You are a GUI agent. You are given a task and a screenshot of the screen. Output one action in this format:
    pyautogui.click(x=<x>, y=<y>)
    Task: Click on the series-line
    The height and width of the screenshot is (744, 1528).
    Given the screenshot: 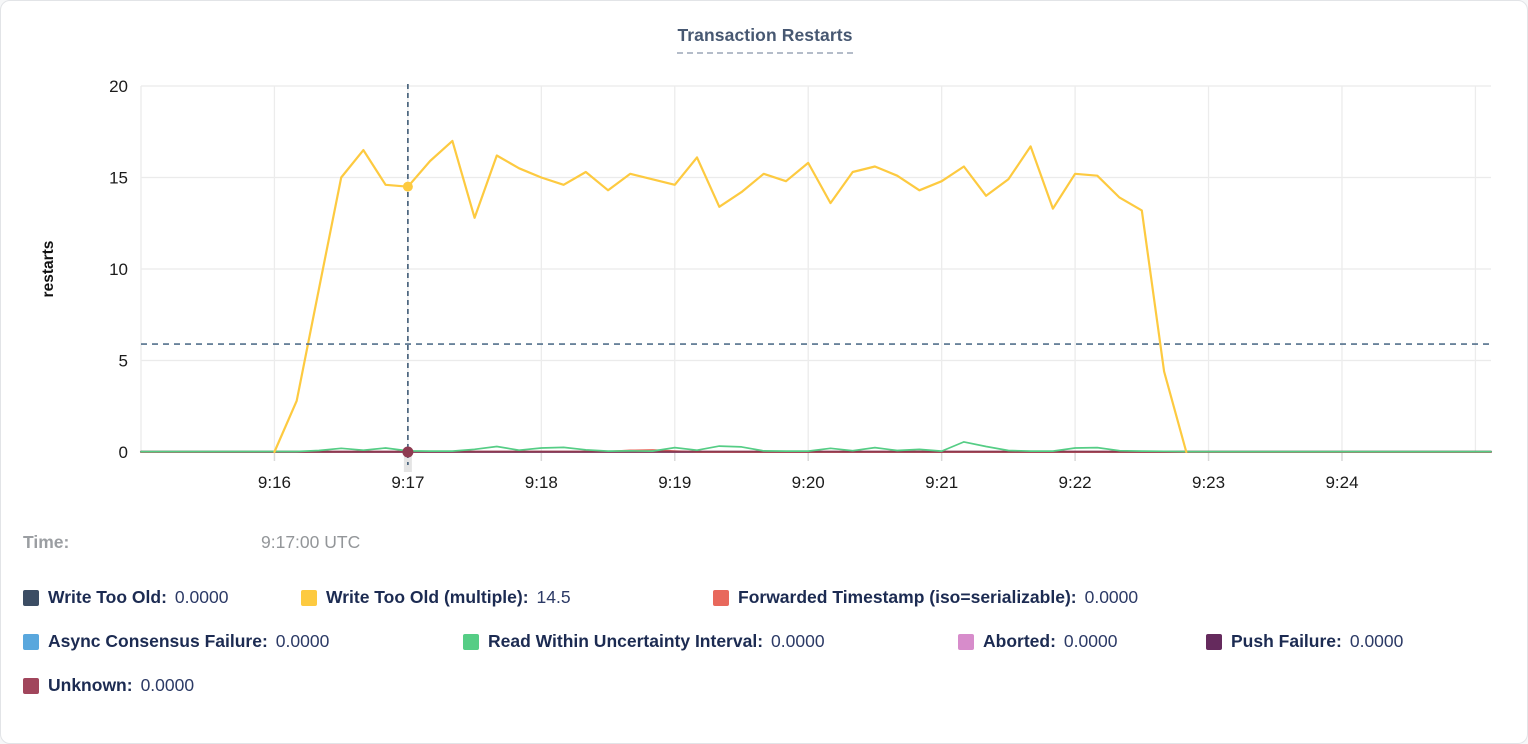 What is the action you would take?
    pyautogui.click(x=816, y=447)
    